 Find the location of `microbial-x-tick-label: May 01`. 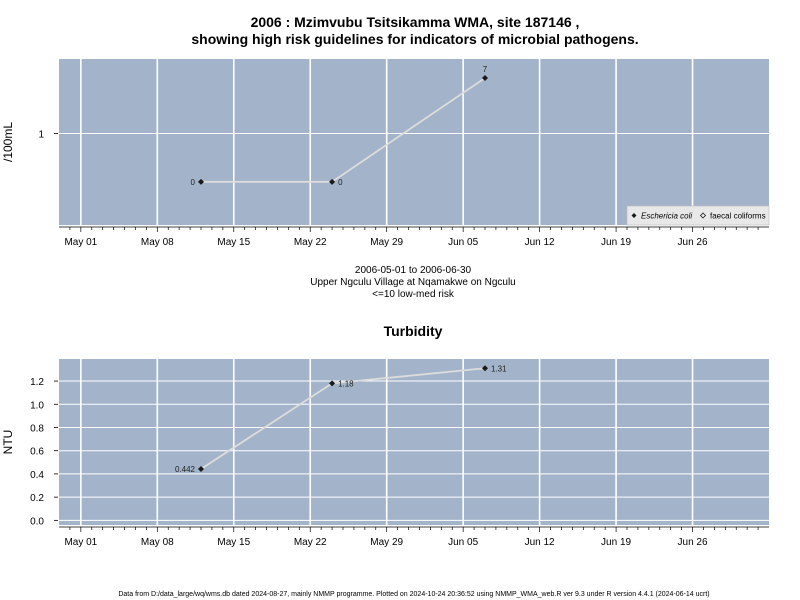

microbial-x-tick-label: May 01 is located at coordinates (80, 242).